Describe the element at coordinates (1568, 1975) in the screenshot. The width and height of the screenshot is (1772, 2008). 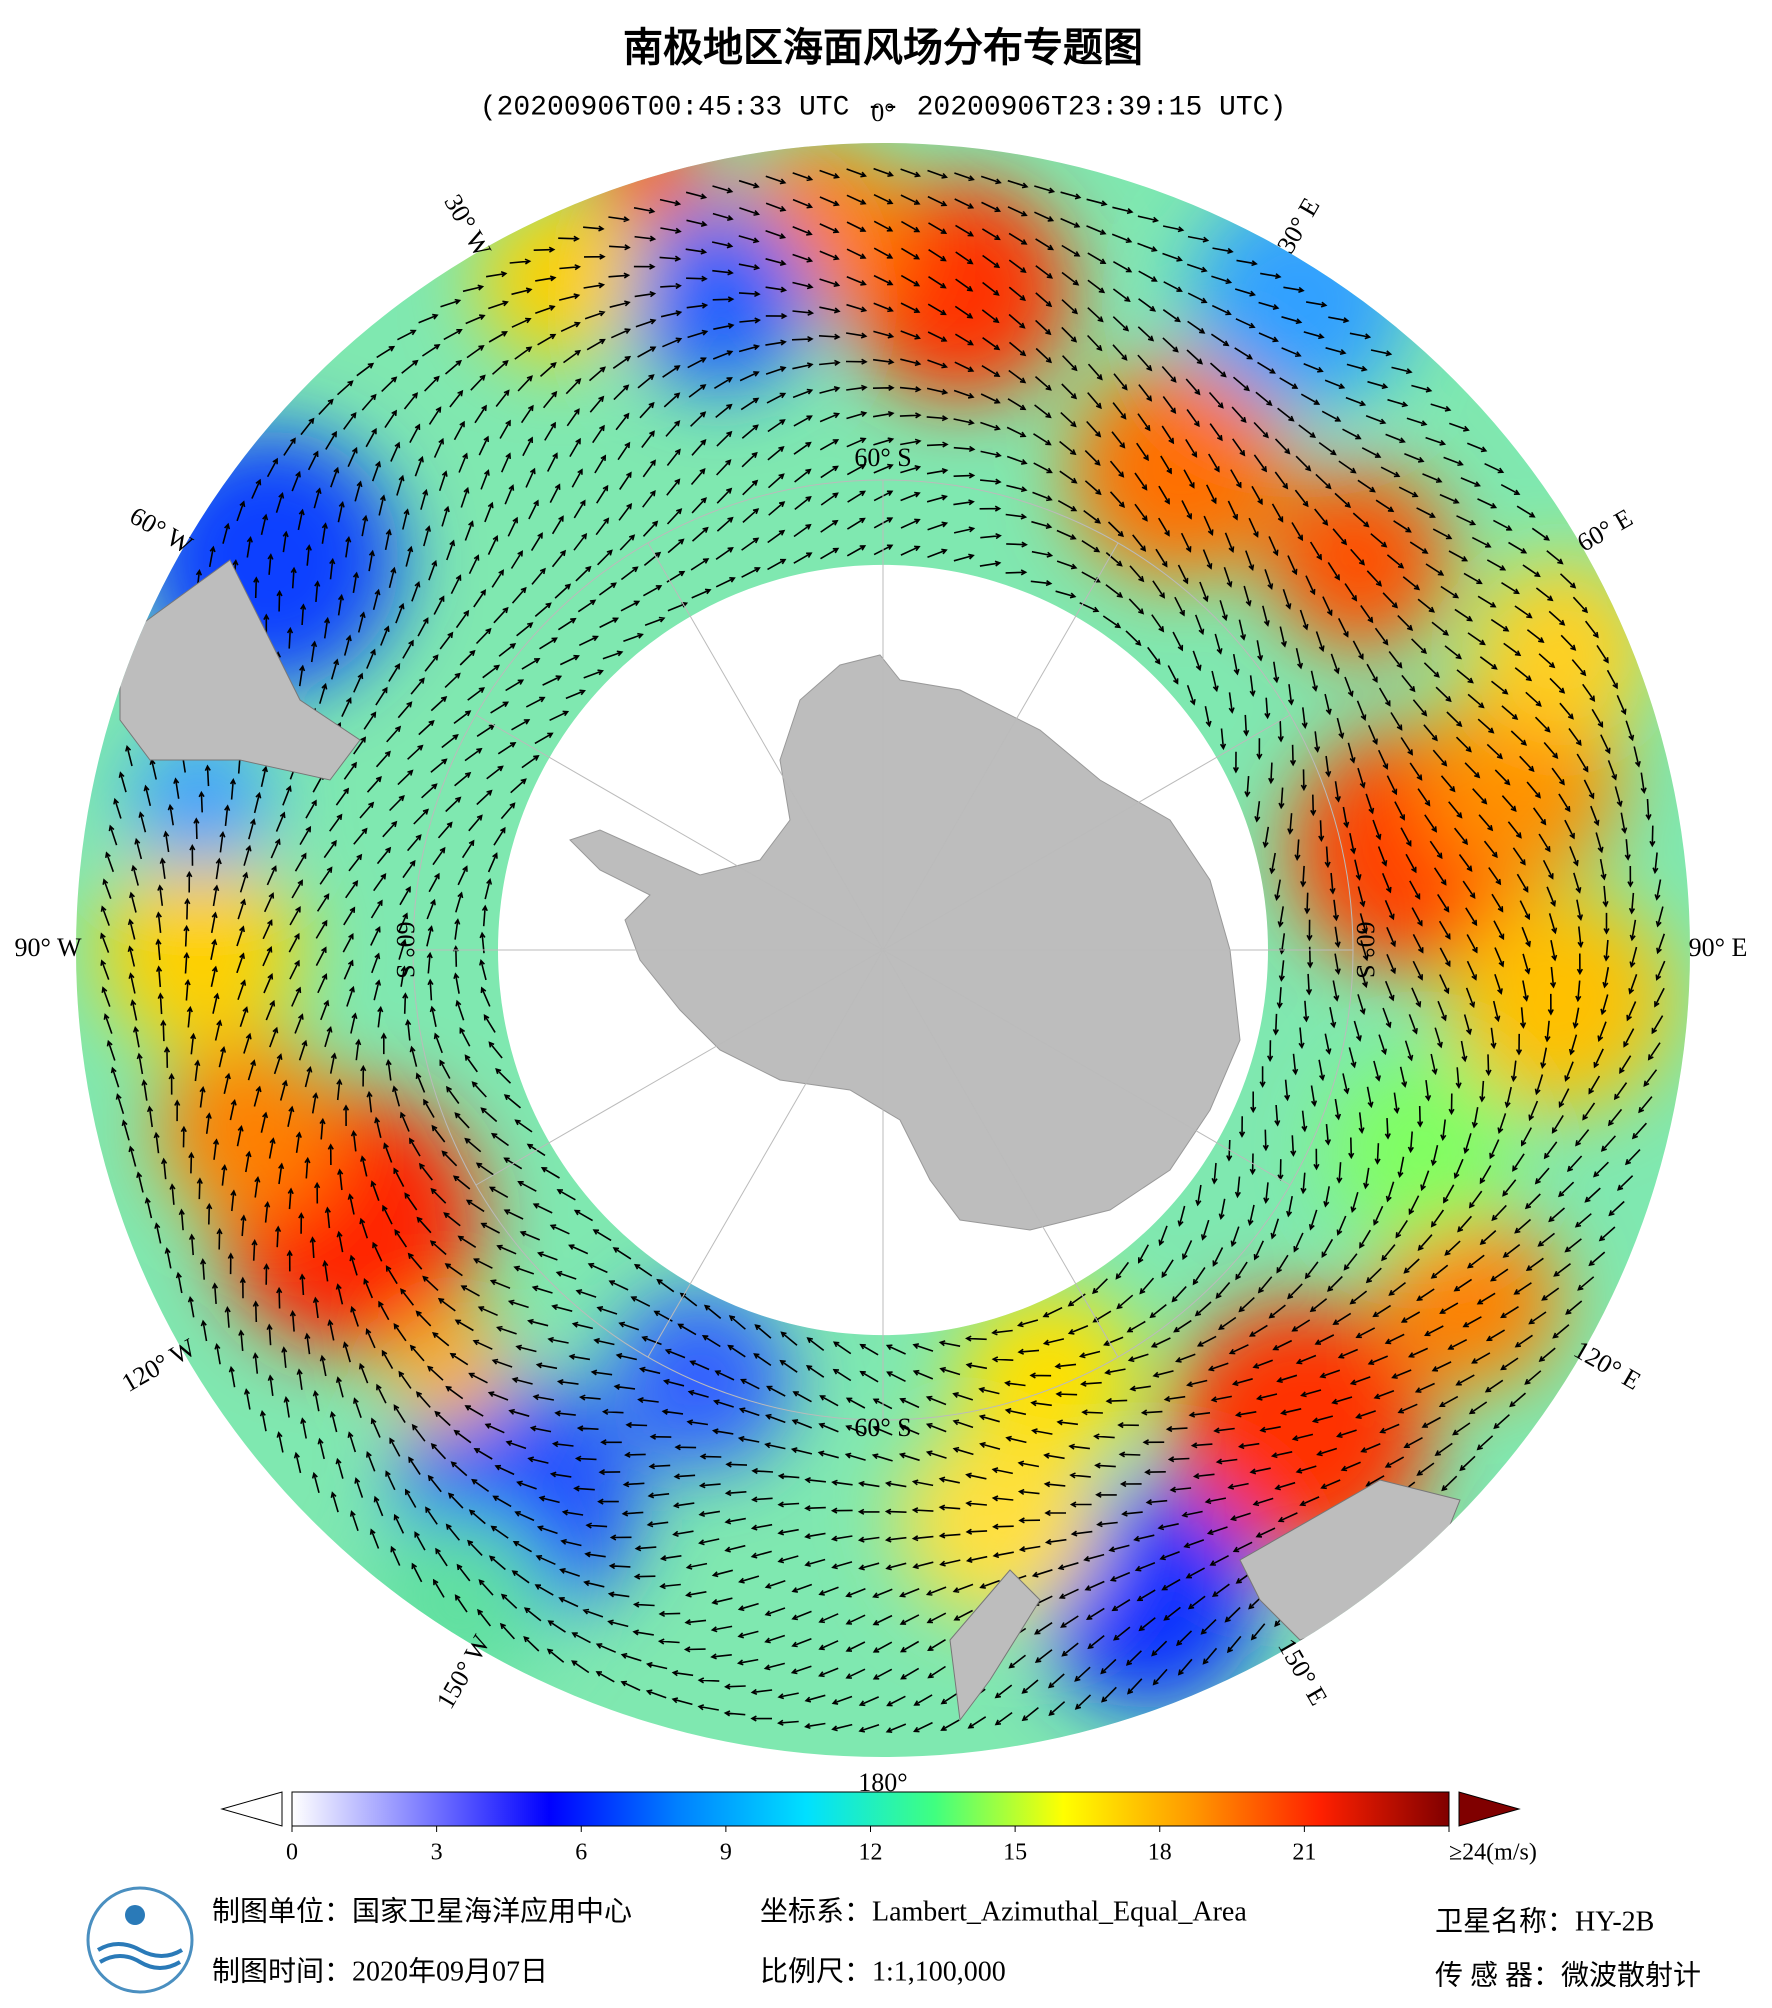
I see `sensor: 传 感 器：微波散射计` at that location.